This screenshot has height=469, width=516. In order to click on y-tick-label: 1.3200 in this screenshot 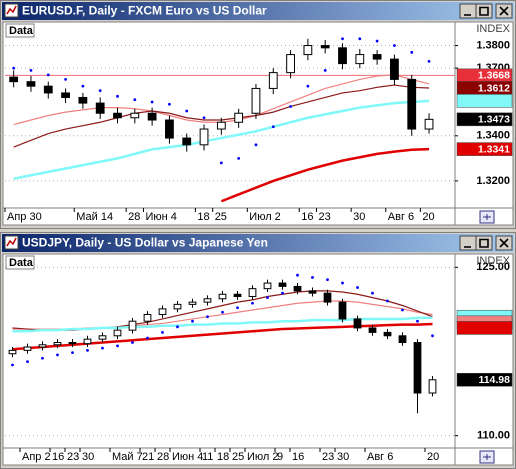, I will do `click(493, 181)`.